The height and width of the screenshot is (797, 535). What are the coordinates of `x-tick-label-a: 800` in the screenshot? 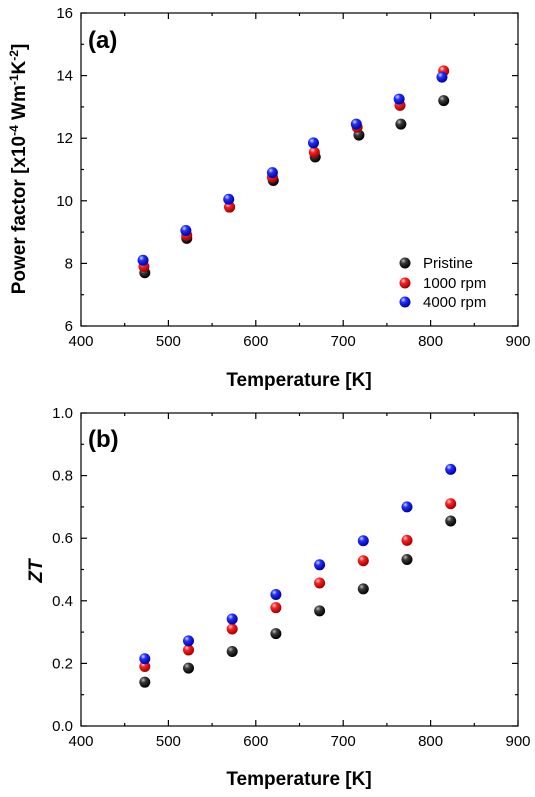 It's located at (430, 341).